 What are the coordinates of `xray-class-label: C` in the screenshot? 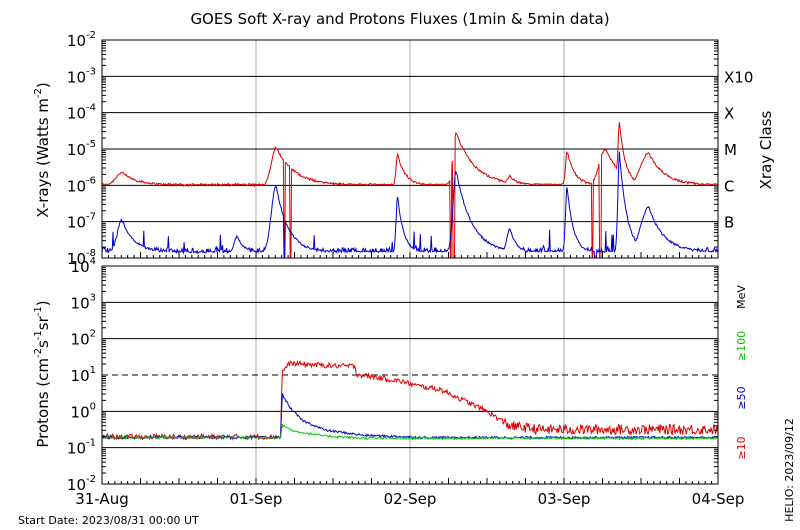 It's located at (729, 186).